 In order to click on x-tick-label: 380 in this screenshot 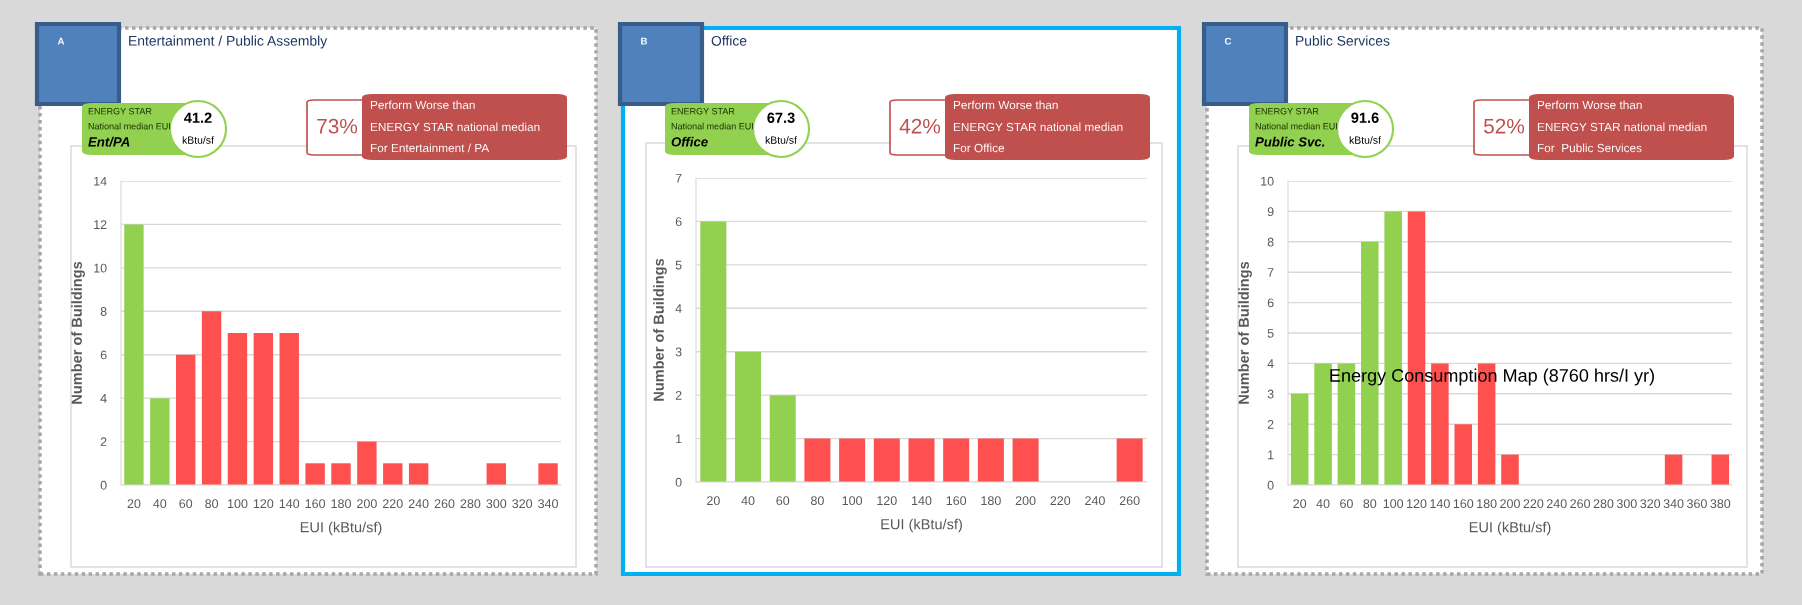, I will do `click(1720, 504)`.